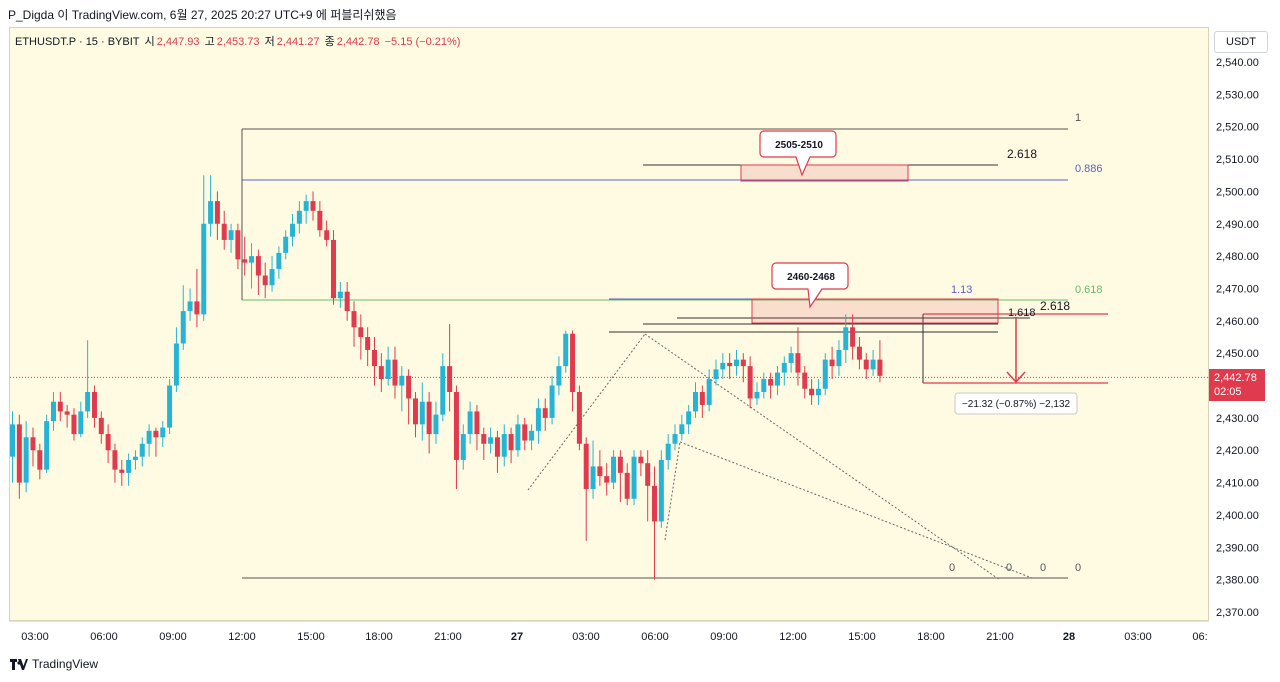 The width and height of the screenshot is (1280, 682). I want to click on fib-label-0: 0, so click(1078, 568).